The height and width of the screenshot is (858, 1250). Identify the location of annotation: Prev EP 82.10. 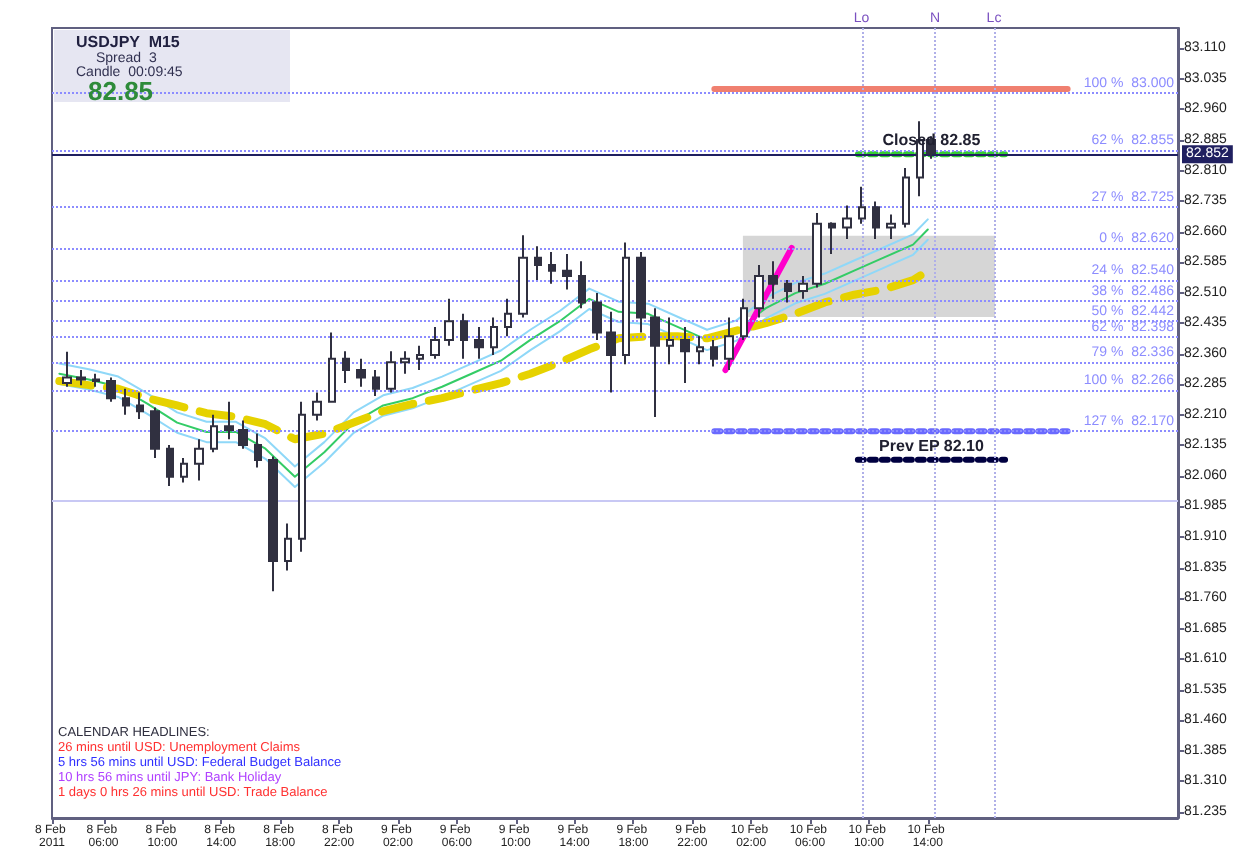
(932, 445).